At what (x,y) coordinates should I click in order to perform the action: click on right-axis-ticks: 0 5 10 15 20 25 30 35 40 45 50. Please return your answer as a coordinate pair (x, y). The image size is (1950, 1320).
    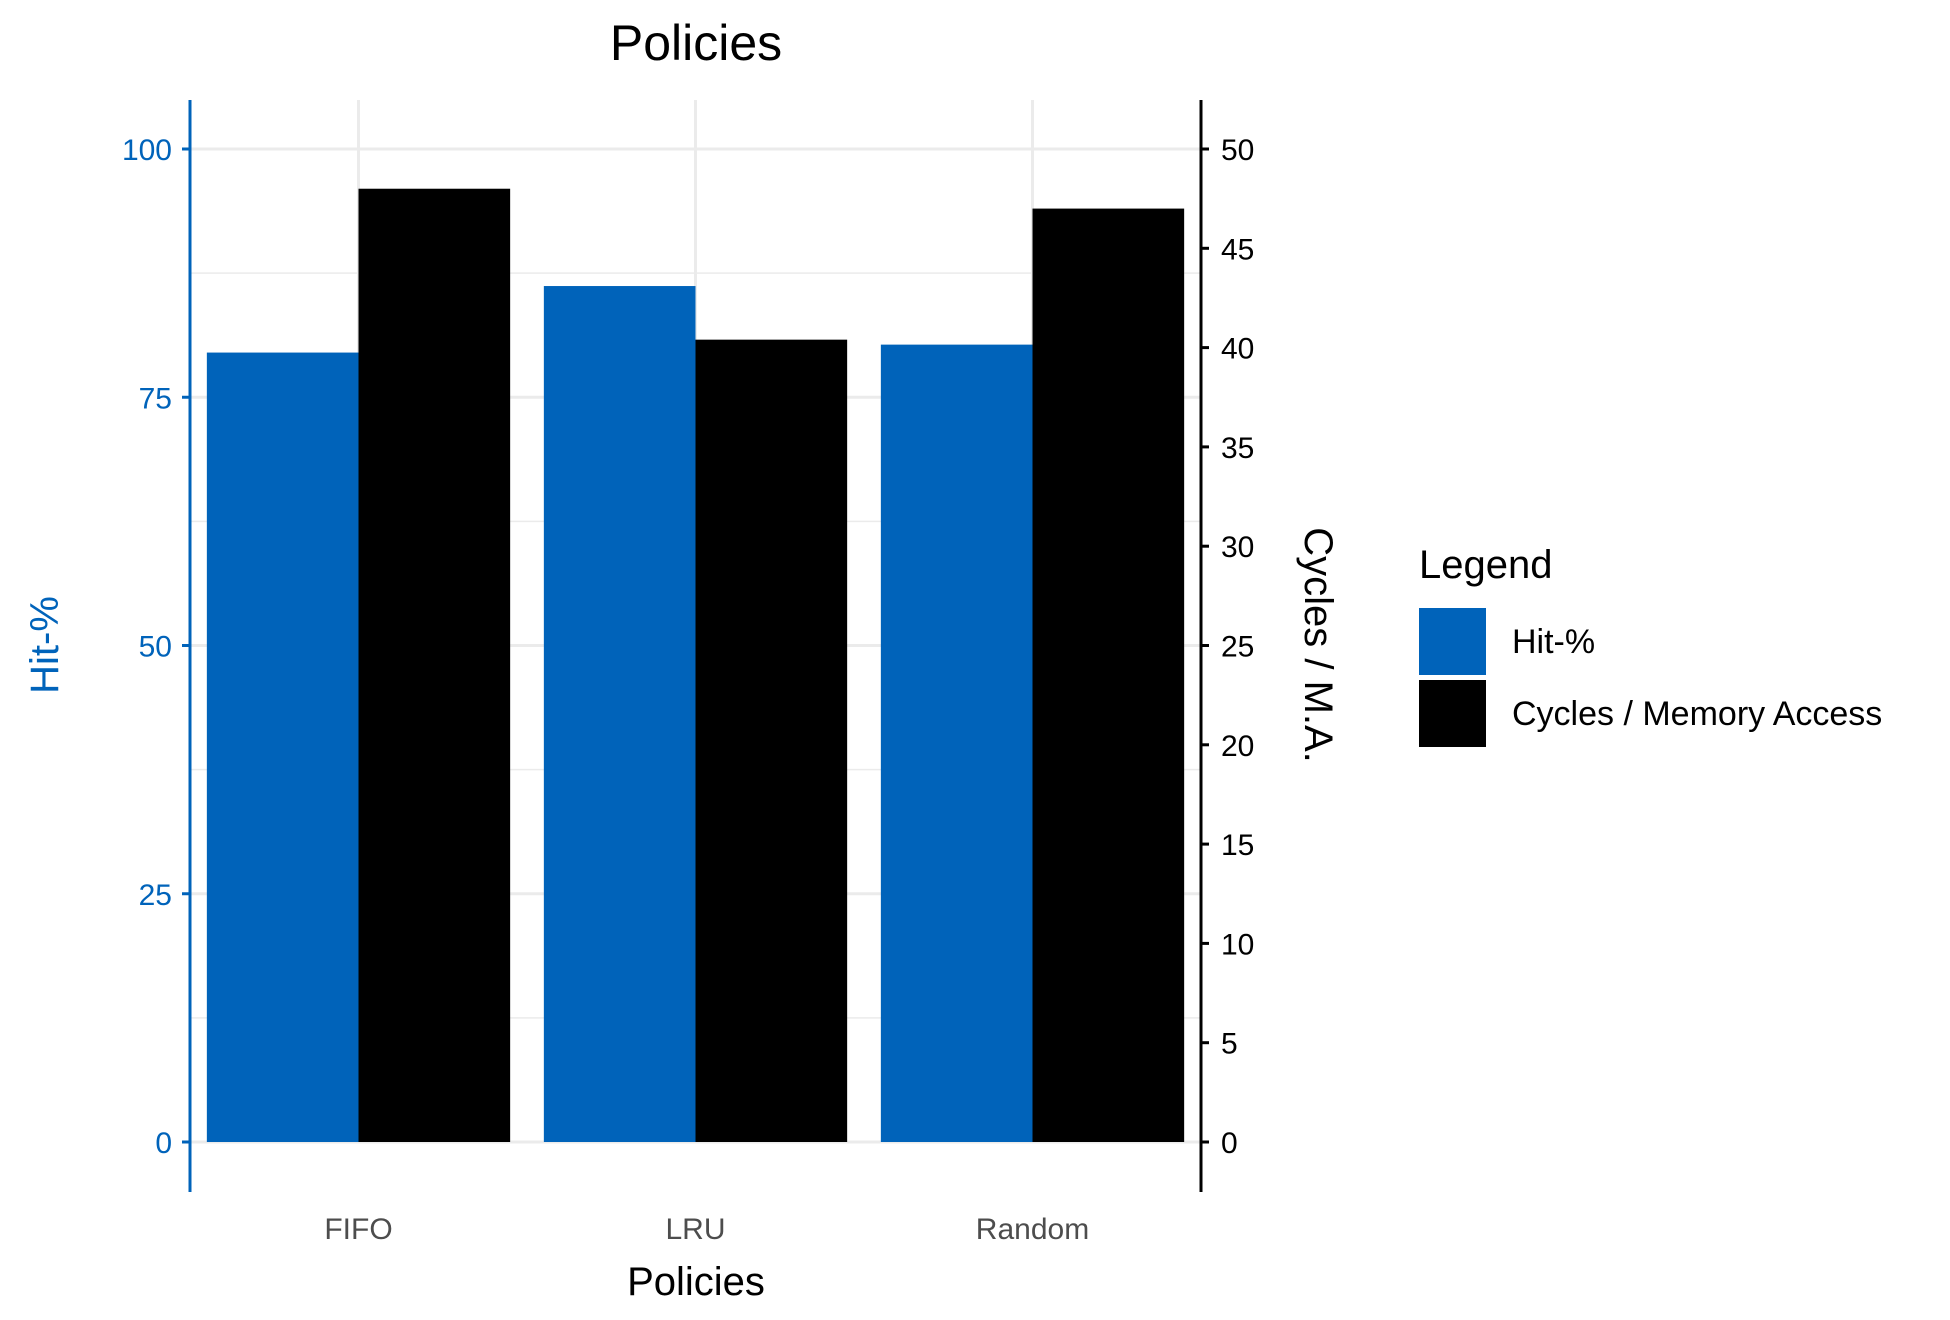
    Looking at the image, I should click on (1227, 647).